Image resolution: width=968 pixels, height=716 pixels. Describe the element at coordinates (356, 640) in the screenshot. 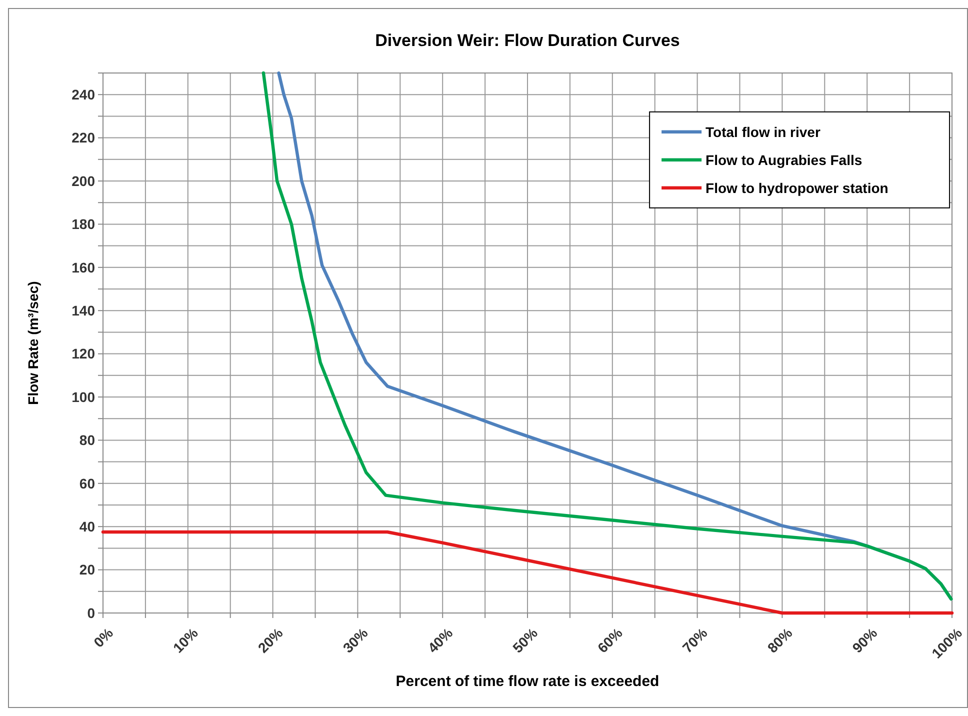

I see `x-tick-label: 30%` at that location.